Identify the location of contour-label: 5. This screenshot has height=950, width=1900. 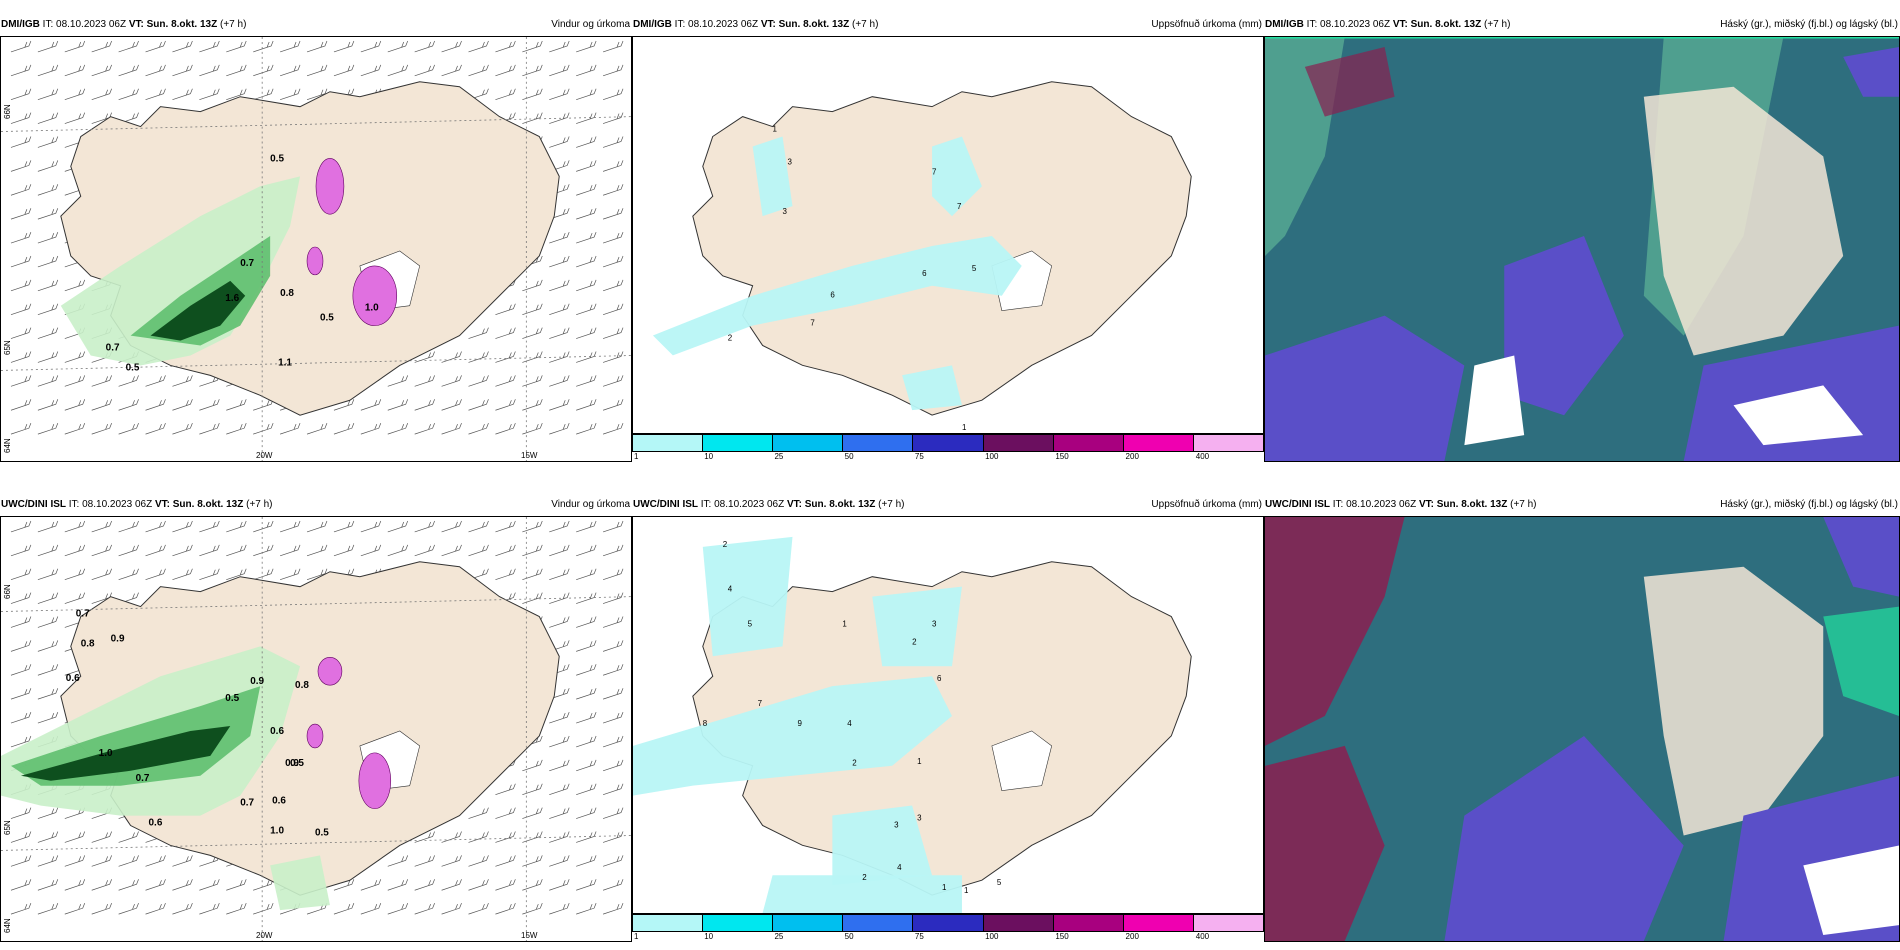
(999, 882).